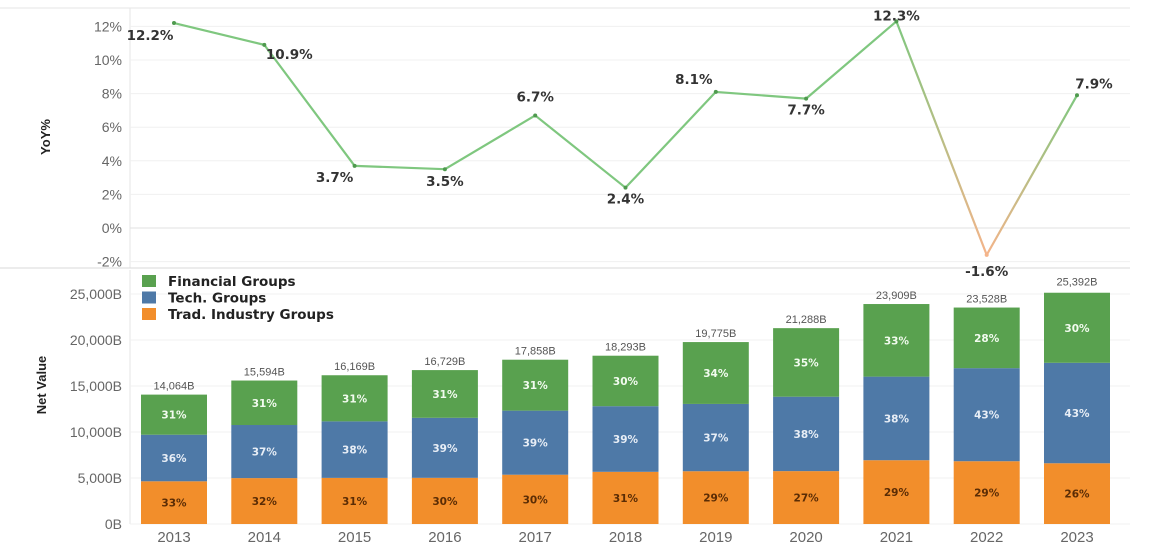 The image size is (1155, 551). What do you see at coordinates (96, 432) in the screenshot?
I see `value-tick-label: 10,000B` at bounding box center [96, 432].